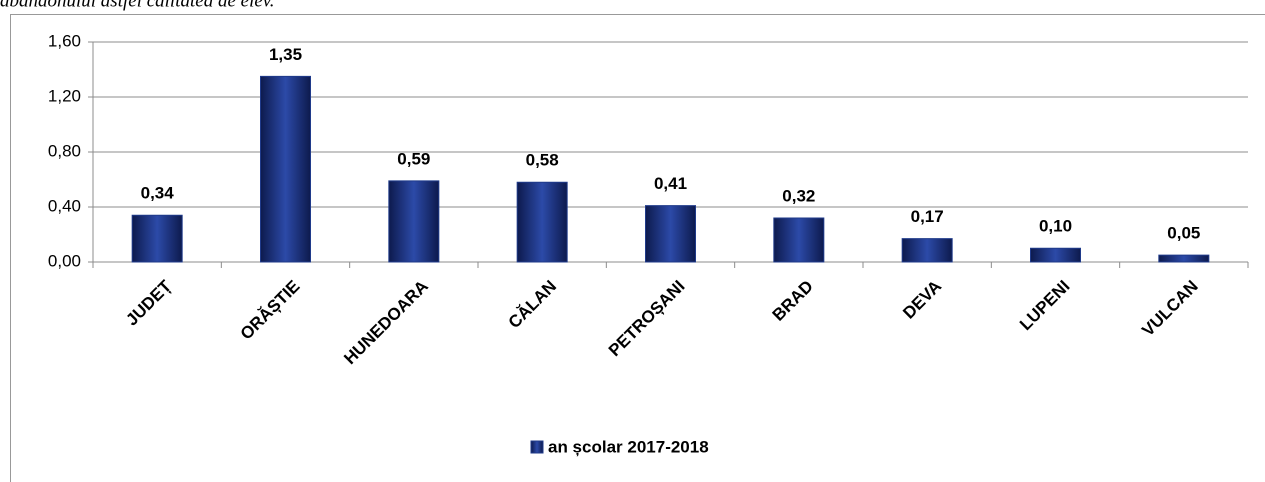  What do you see at coordinates (1170, 309) in the screenshot?
I see `x-tick-label: VULCAN` at bounding box center [1170, 309].